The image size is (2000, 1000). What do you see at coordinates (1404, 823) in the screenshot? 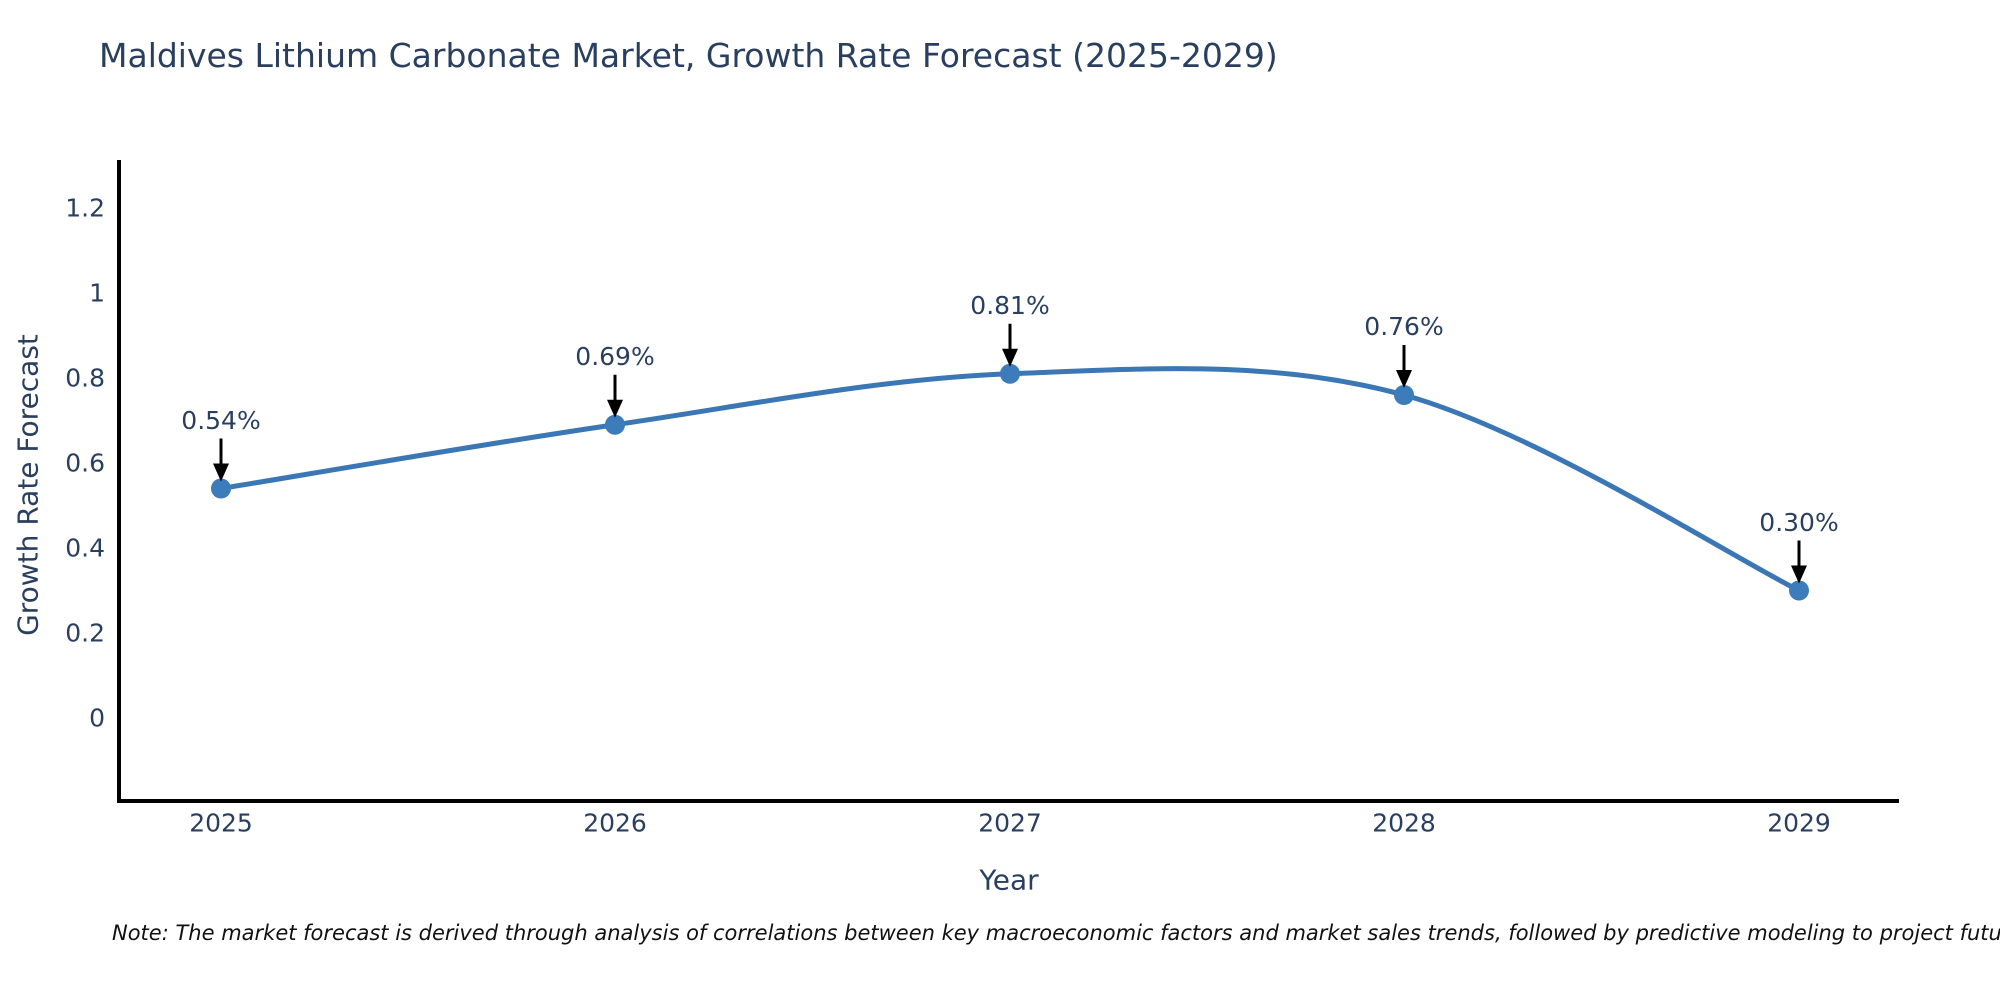
I see `x-tick-label: 2028` at bounding box center [1404, 823].